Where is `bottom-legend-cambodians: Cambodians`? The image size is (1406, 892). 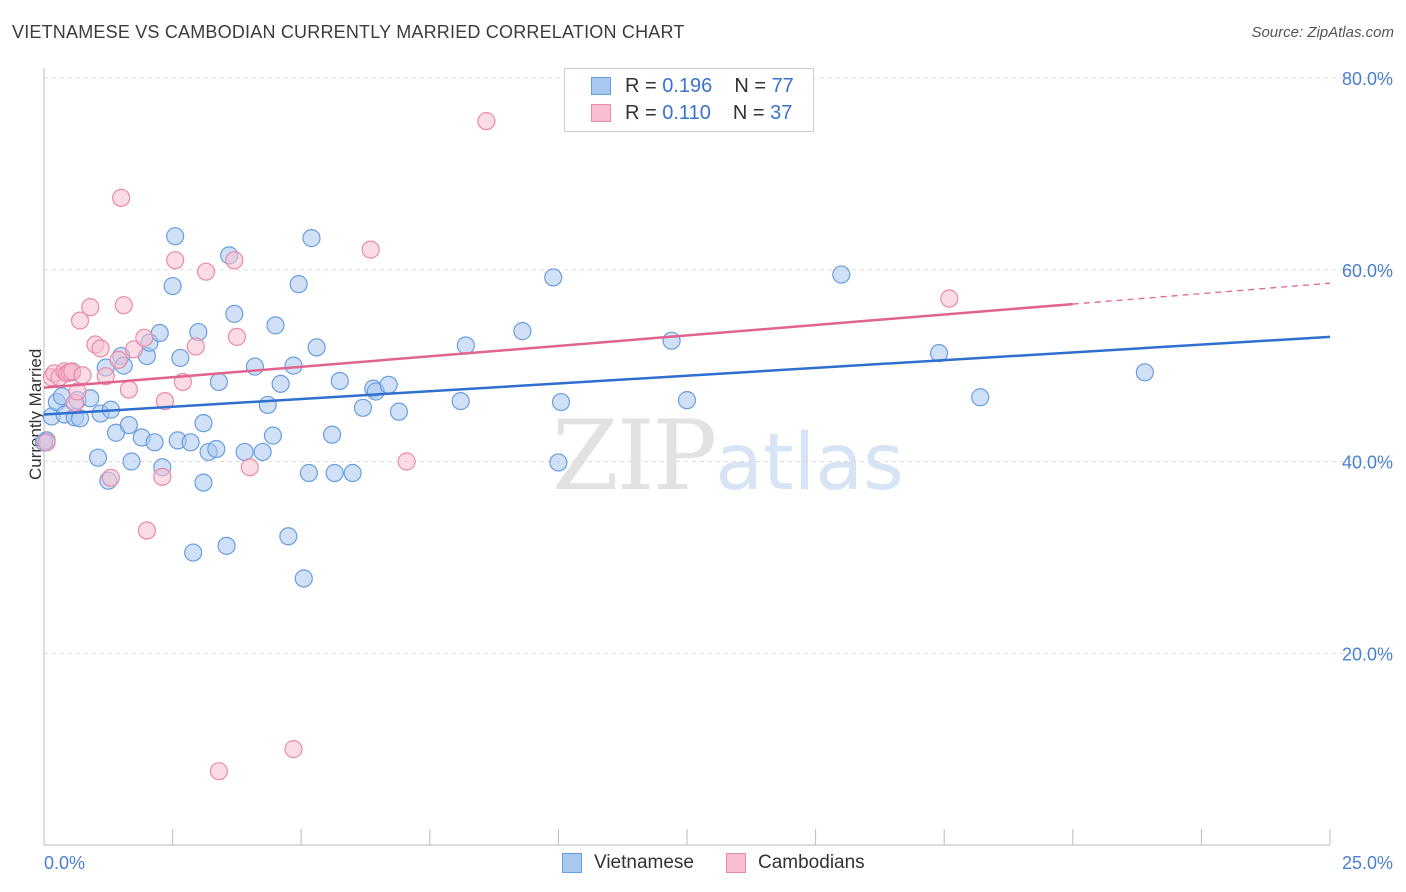
bottom-legend-cambodians: Cambodians is located at coordinates (795, 863).